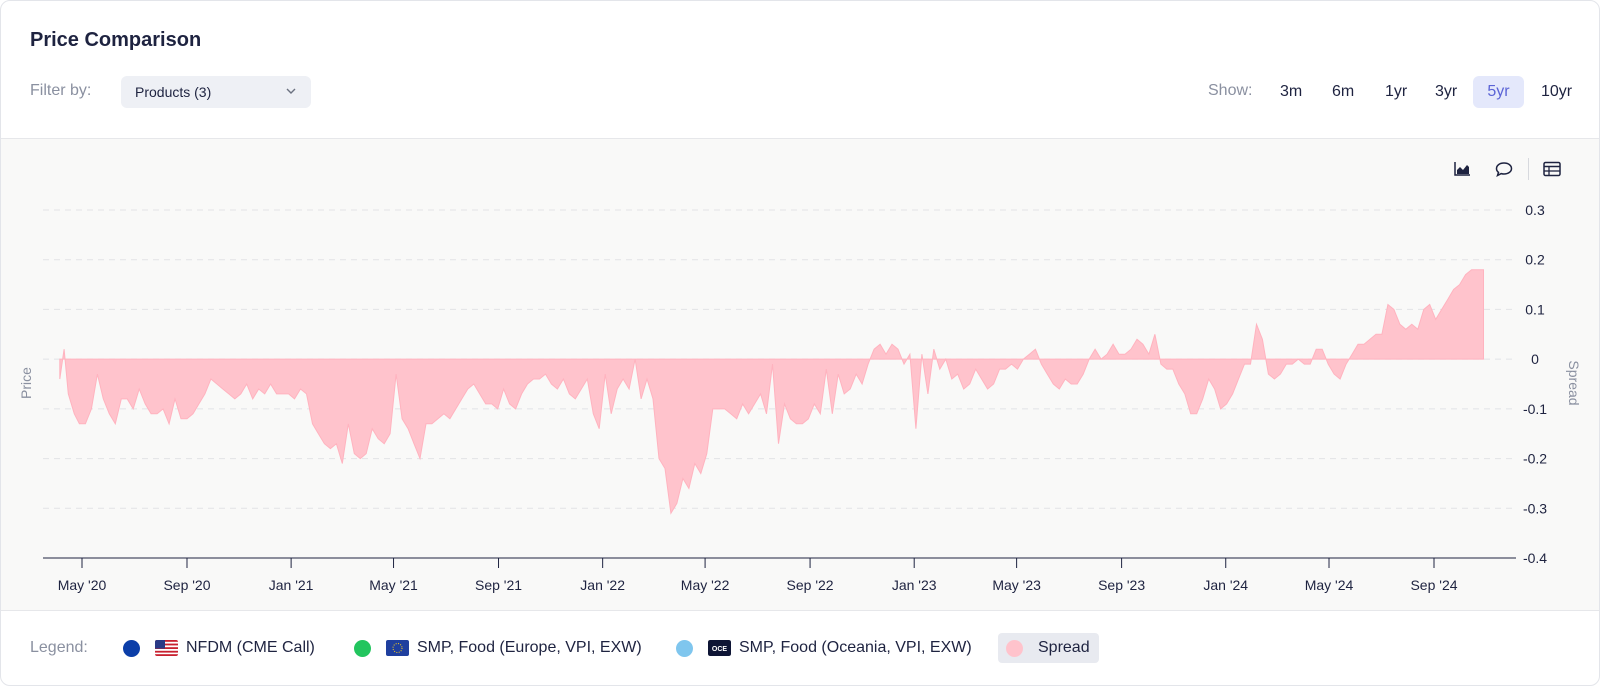  What do you see at coordinates (1535, 359) in the screenshot?
I see `y-tick-label: 0` at bounding box center [1535, 359].